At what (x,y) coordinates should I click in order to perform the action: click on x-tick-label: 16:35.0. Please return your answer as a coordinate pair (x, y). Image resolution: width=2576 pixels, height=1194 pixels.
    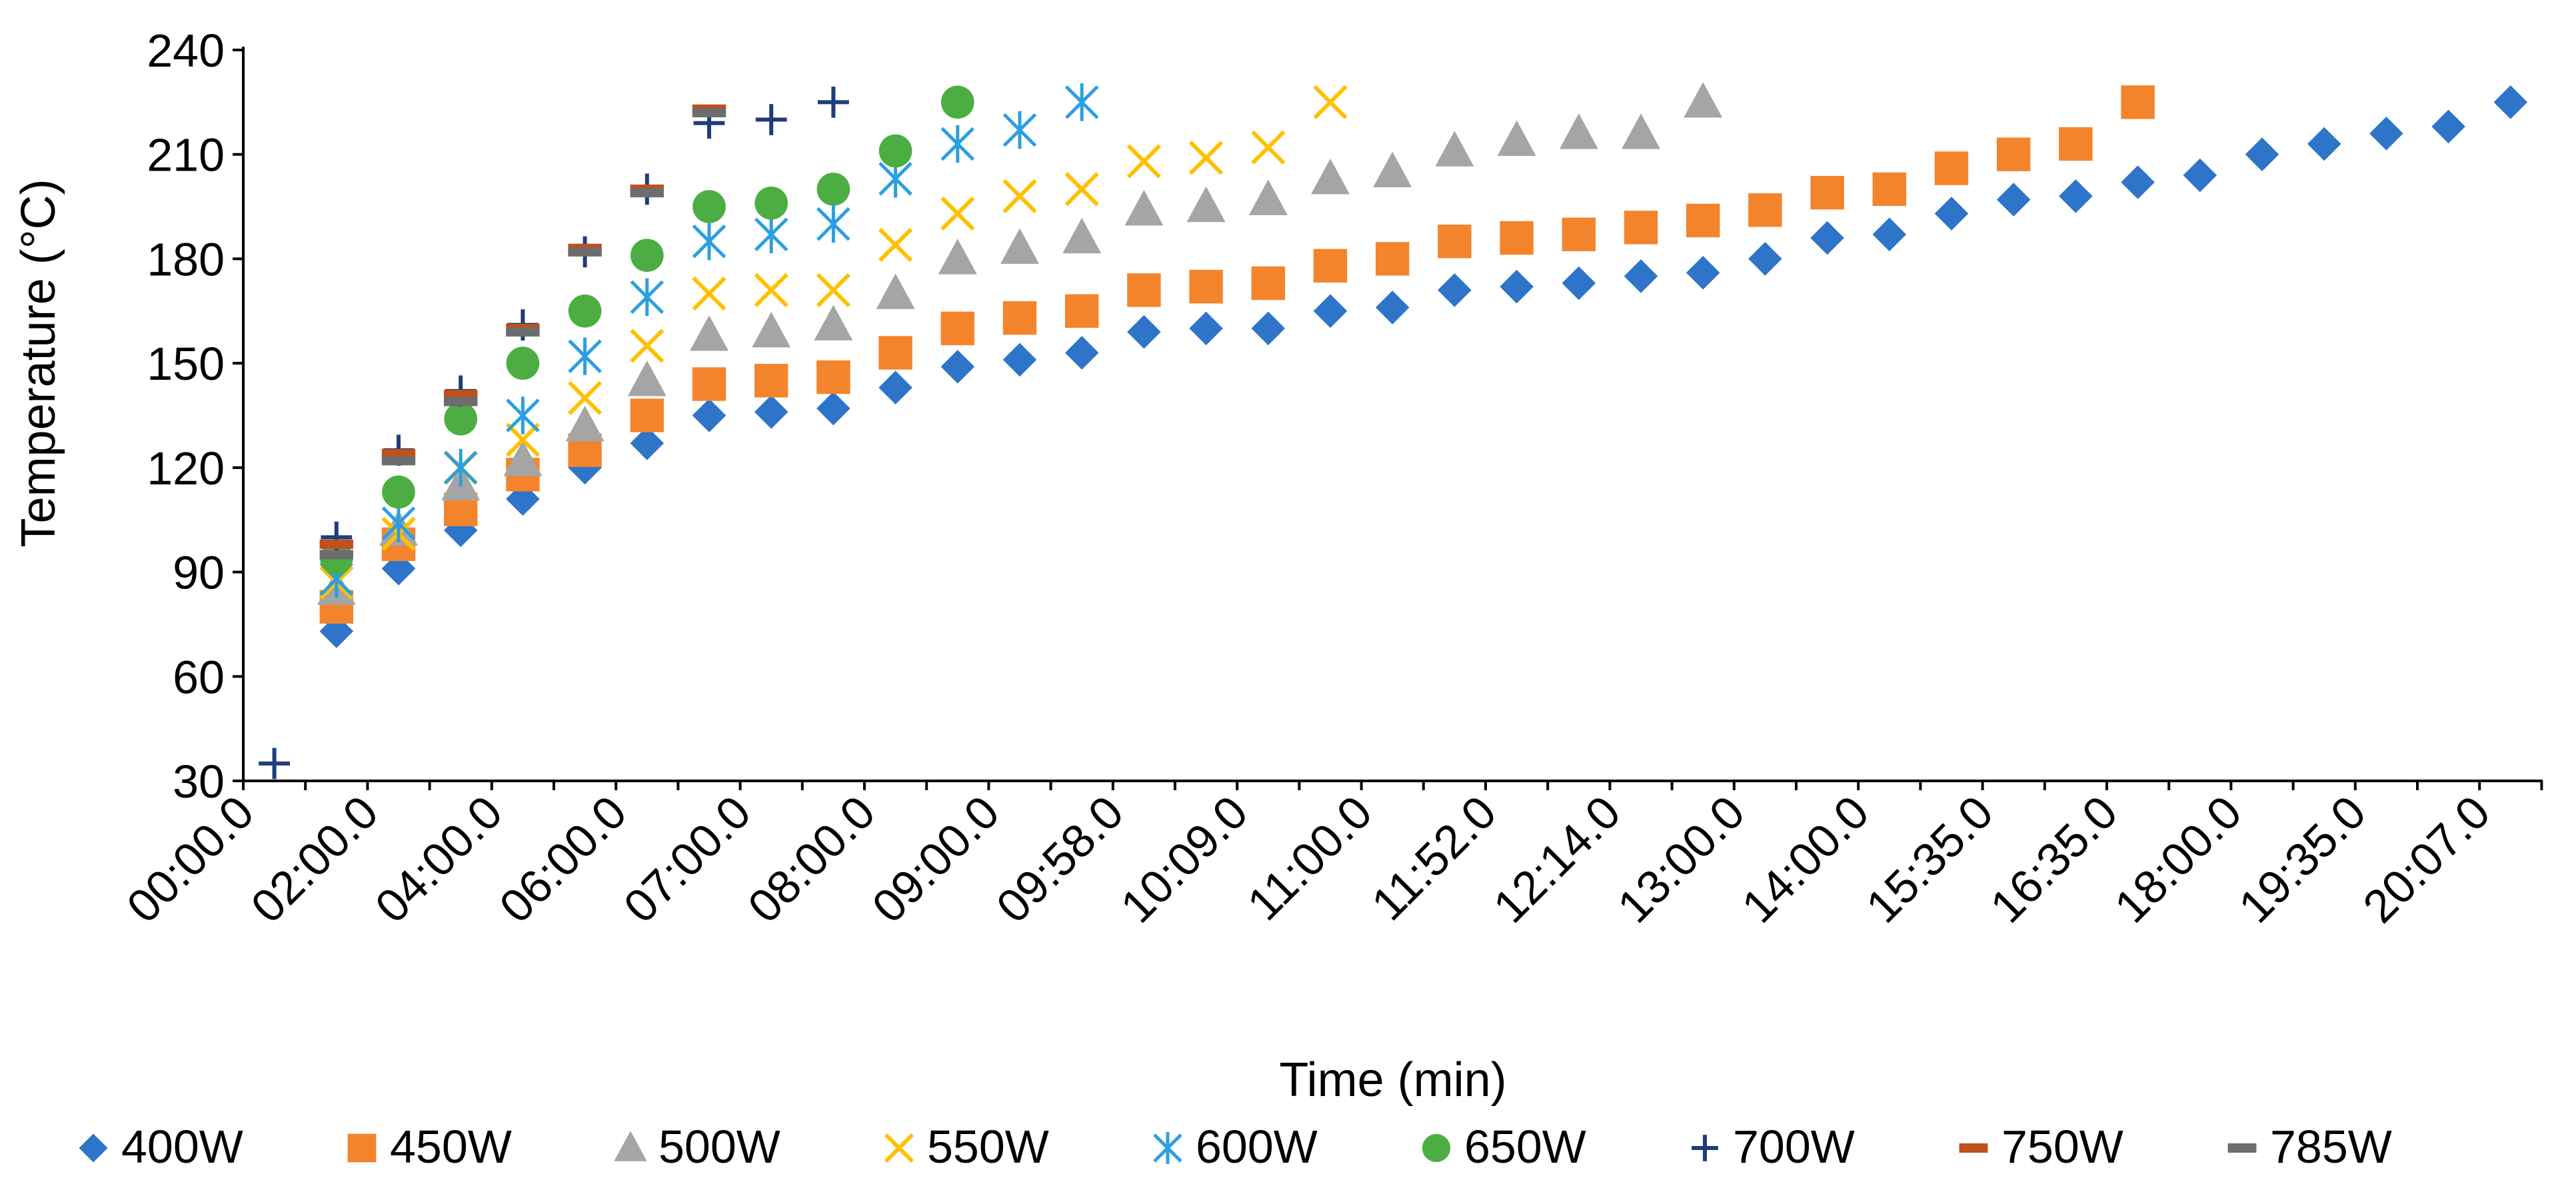
    Looking at the image, I should click on (2054, 859).